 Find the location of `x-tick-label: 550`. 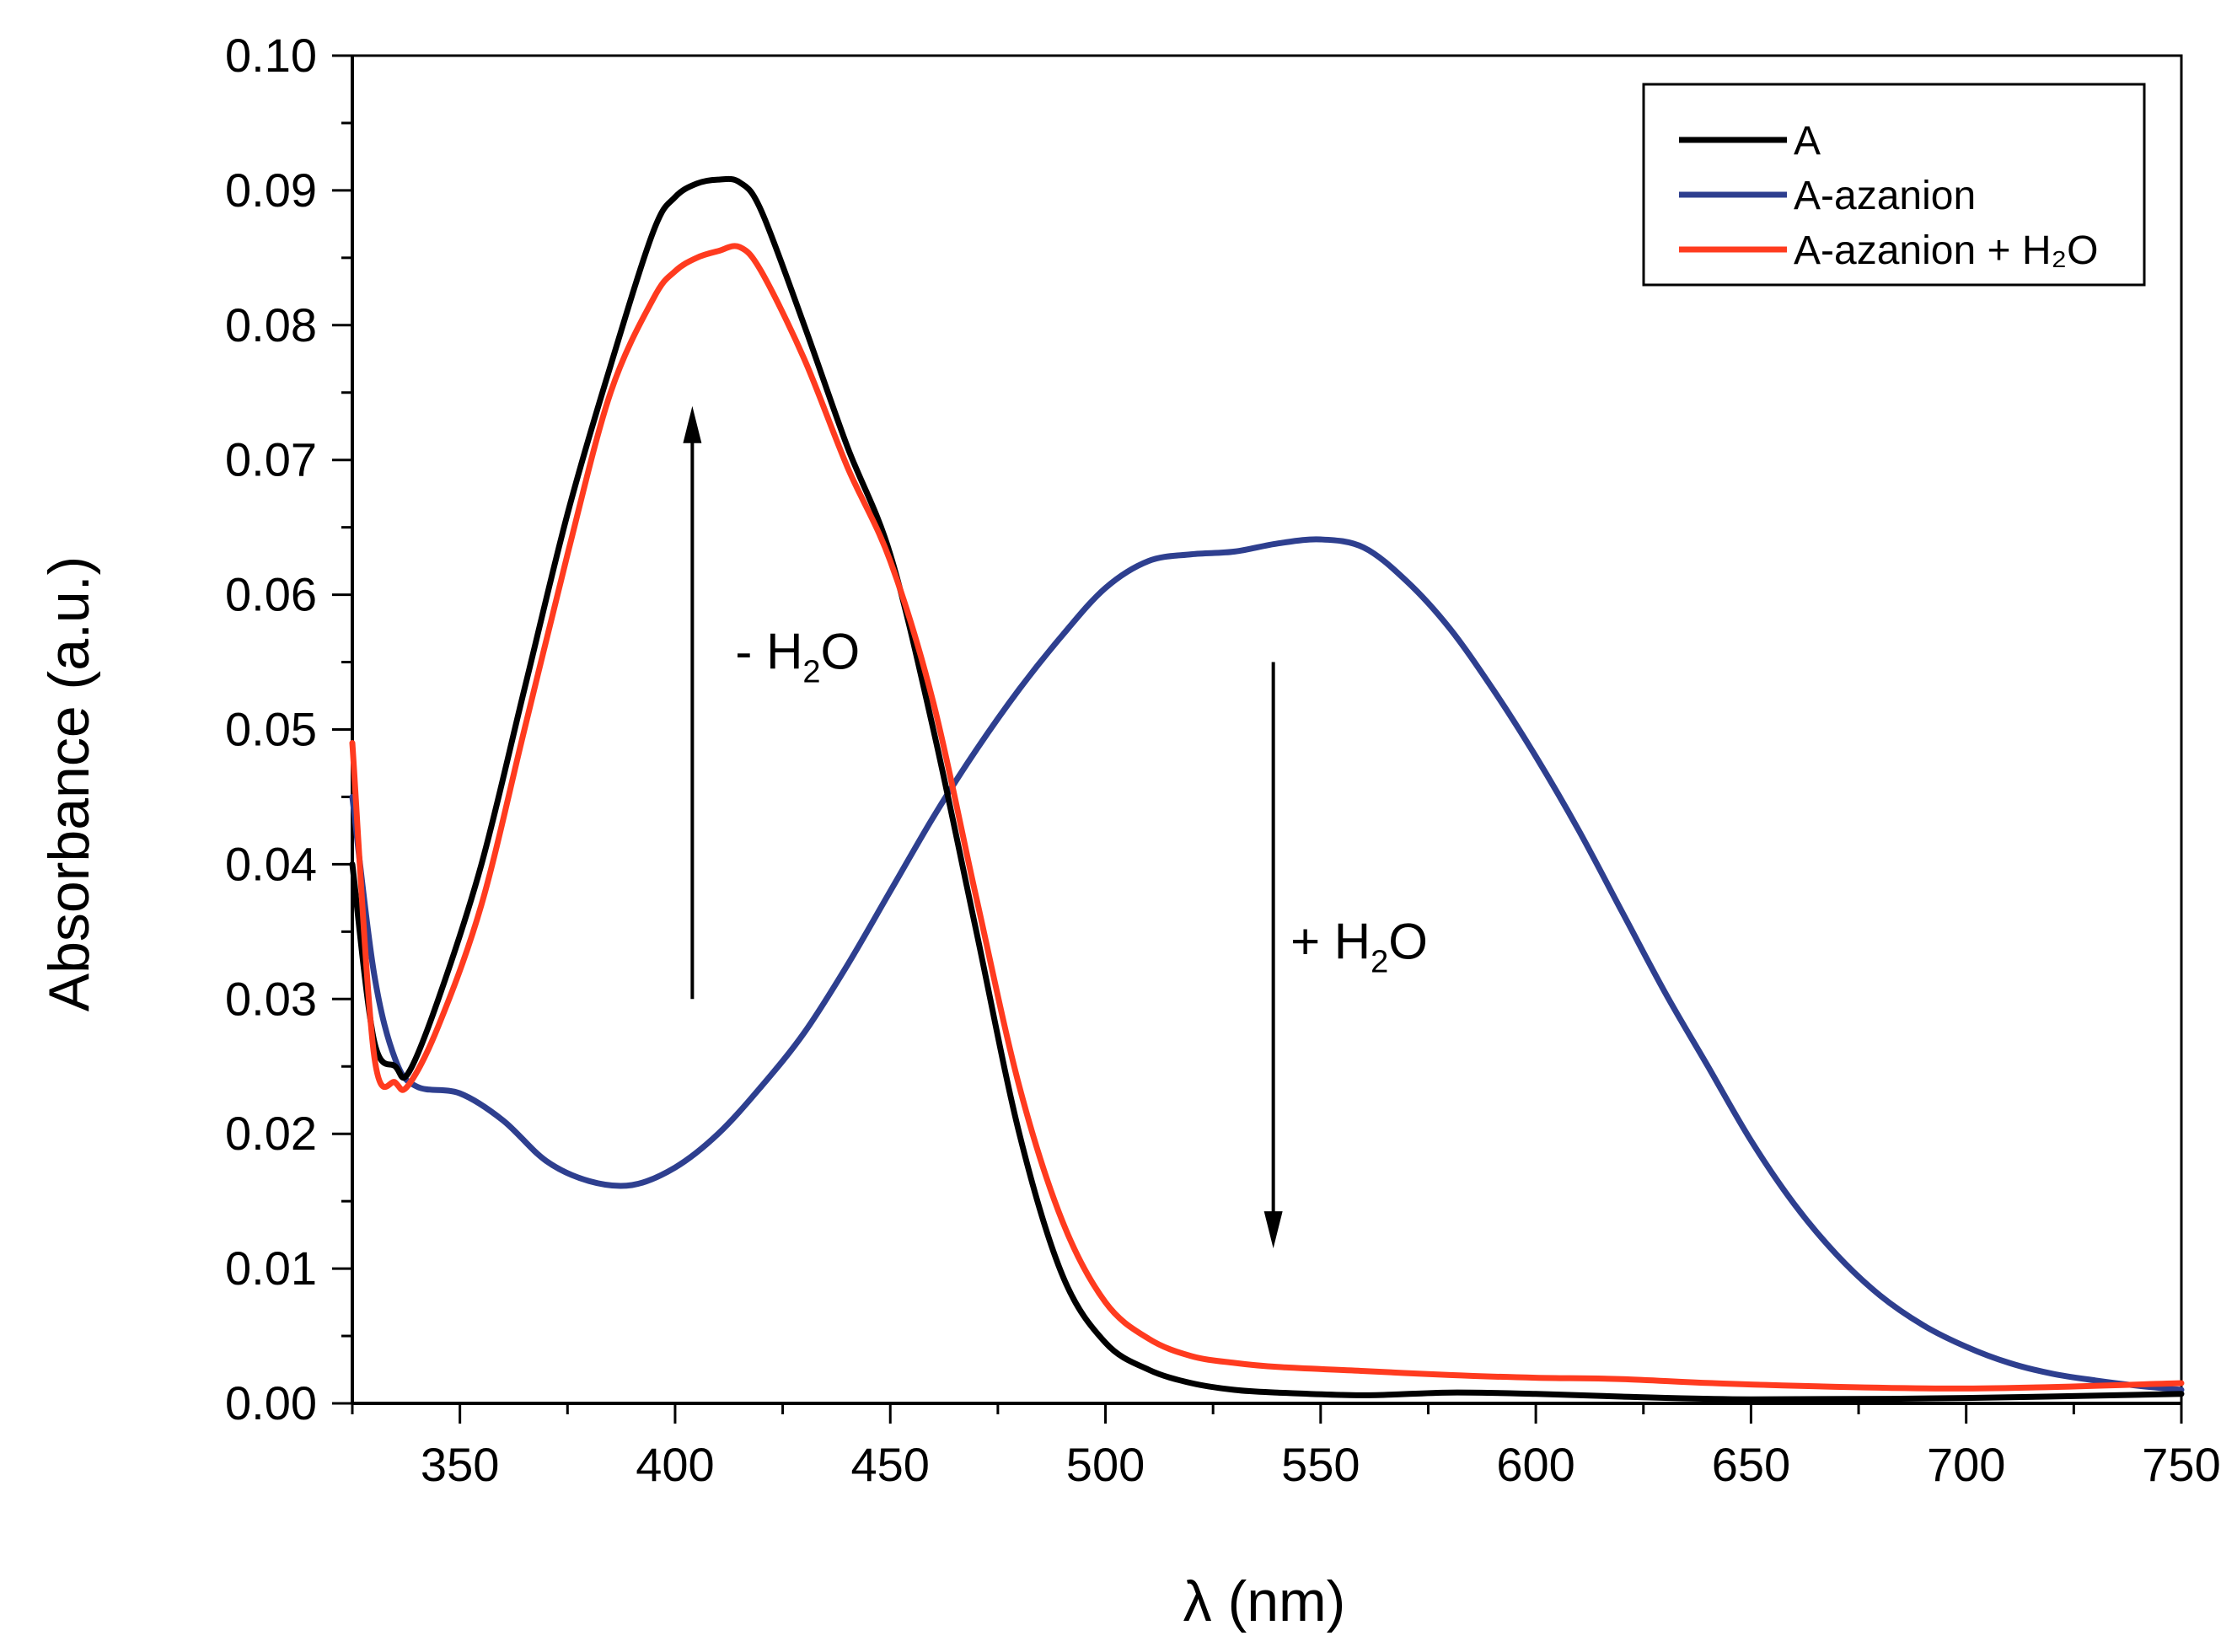

x-tick-label: 550 is located at coordinates (1320, 1464).